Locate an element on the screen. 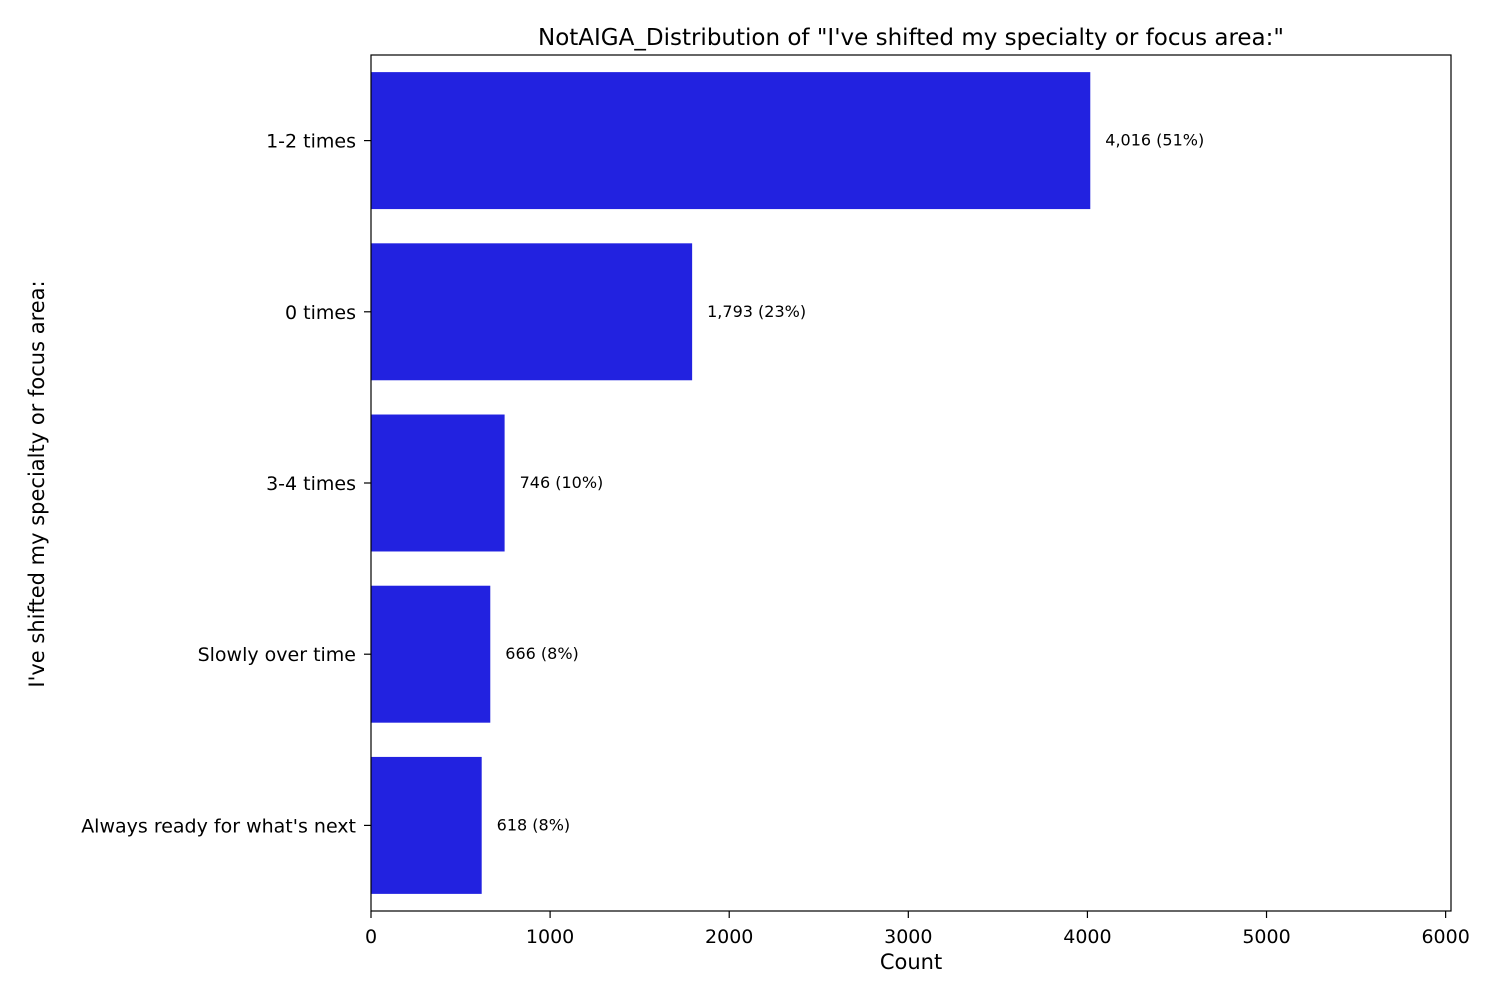 This screenshot has width=1500, height=1000. x-tick-label-0: 0 is located at coordinates (371, 937).